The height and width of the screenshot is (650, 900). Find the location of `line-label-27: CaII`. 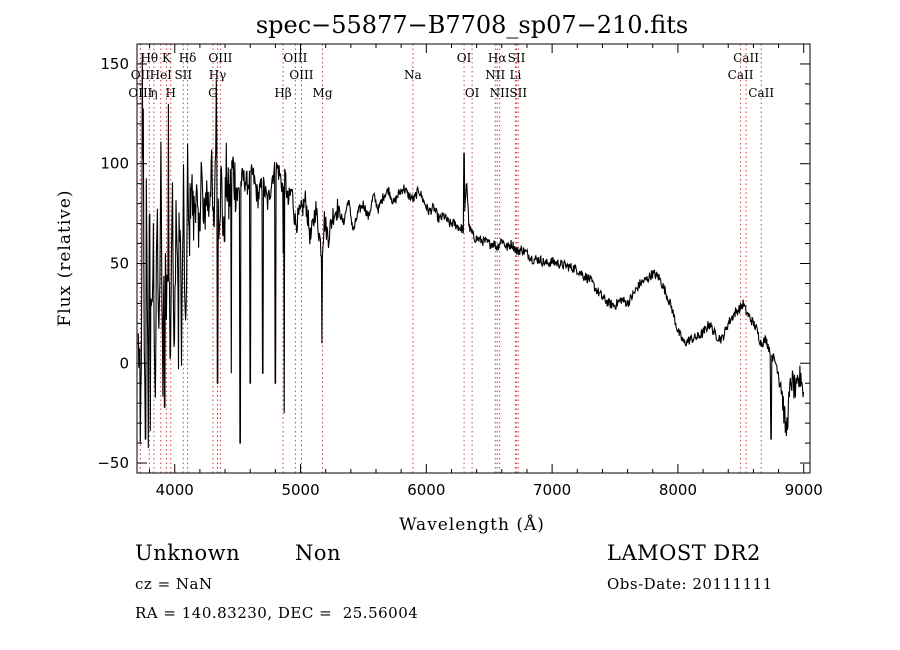

line-label-27: CaII is located at coordinates (761, 93).